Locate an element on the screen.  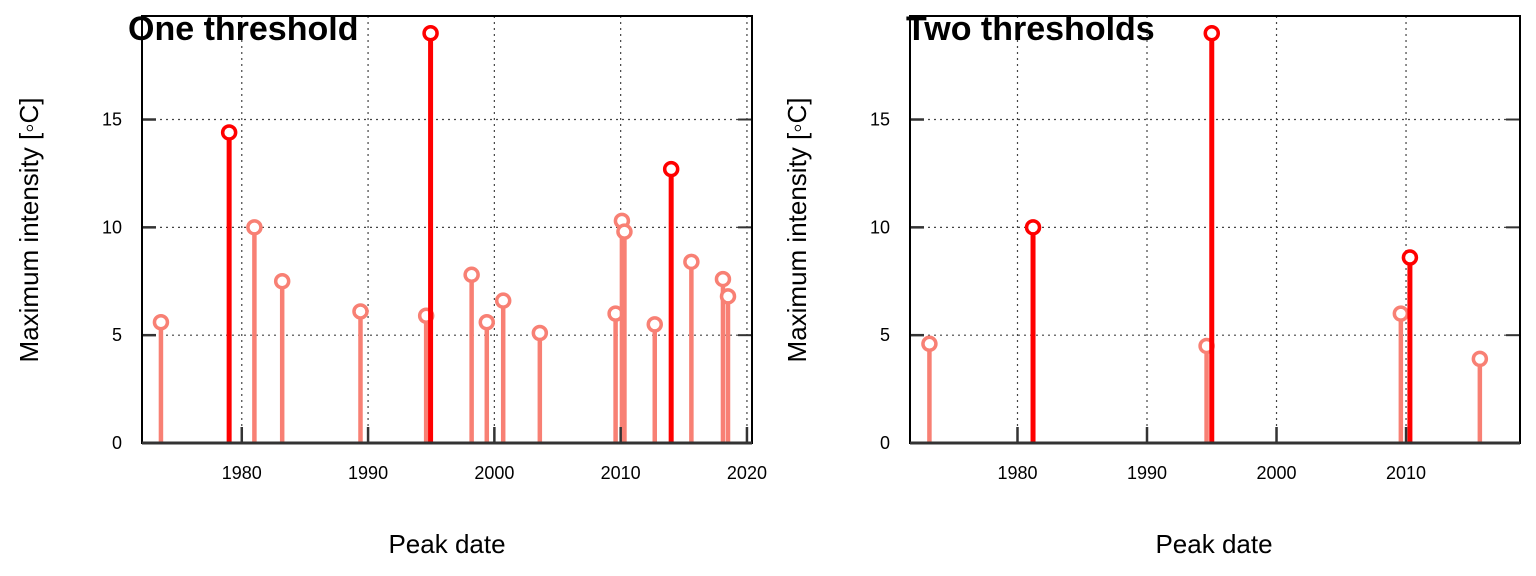
panel-title: One threshold is located at coordinates (243, 29).